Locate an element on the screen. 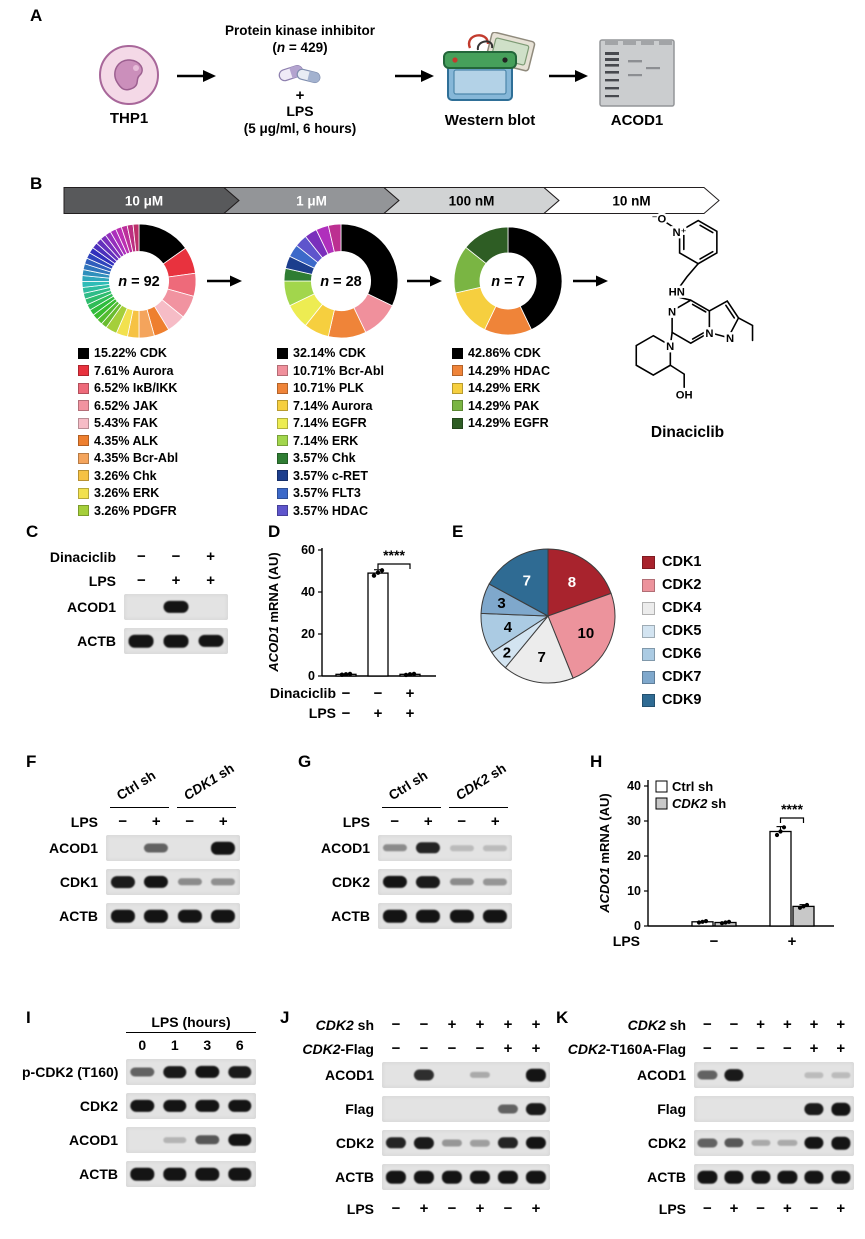 The height and width of the screenshot is (1239, 865). lane-values: 0 1 3 6 is located at coordinates (191, 1045).